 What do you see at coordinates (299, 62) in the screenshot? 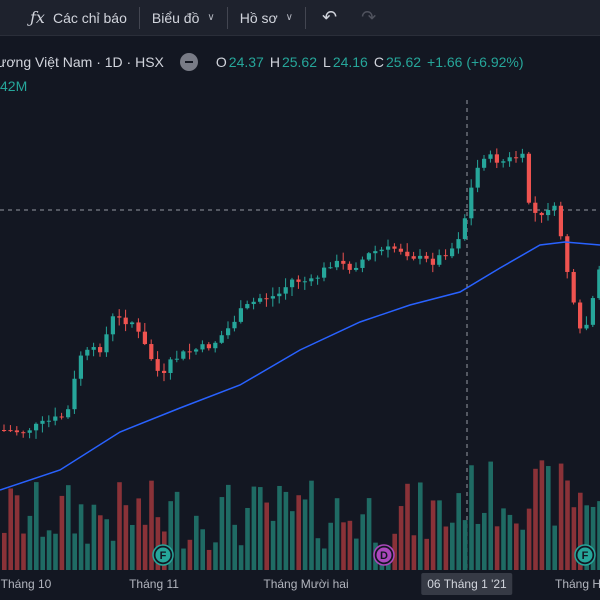
I see `high-value: 25.62` at bounding box center [299, 62].